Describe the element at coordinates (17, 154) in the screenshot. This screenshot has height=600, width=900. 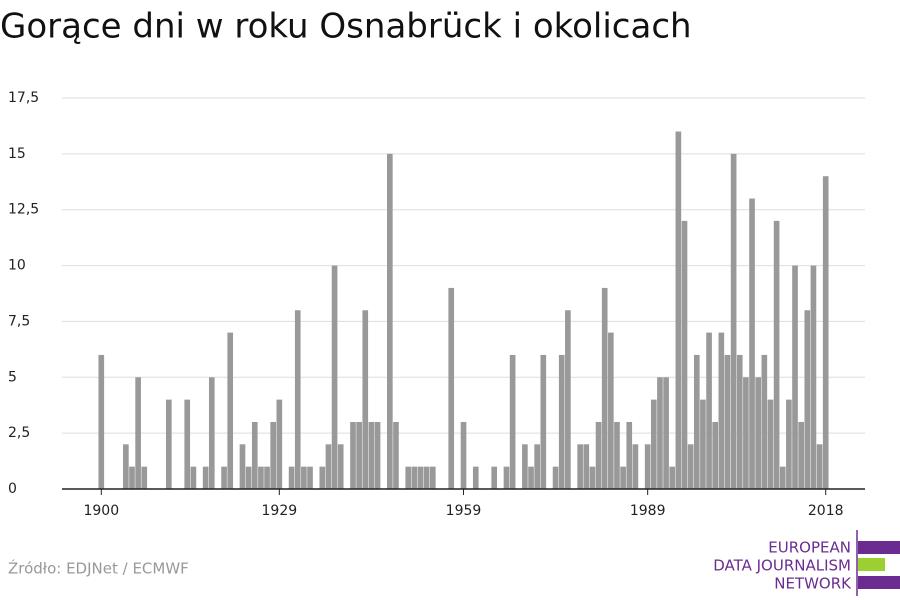
I see `y-tick-label: 15` at that location.